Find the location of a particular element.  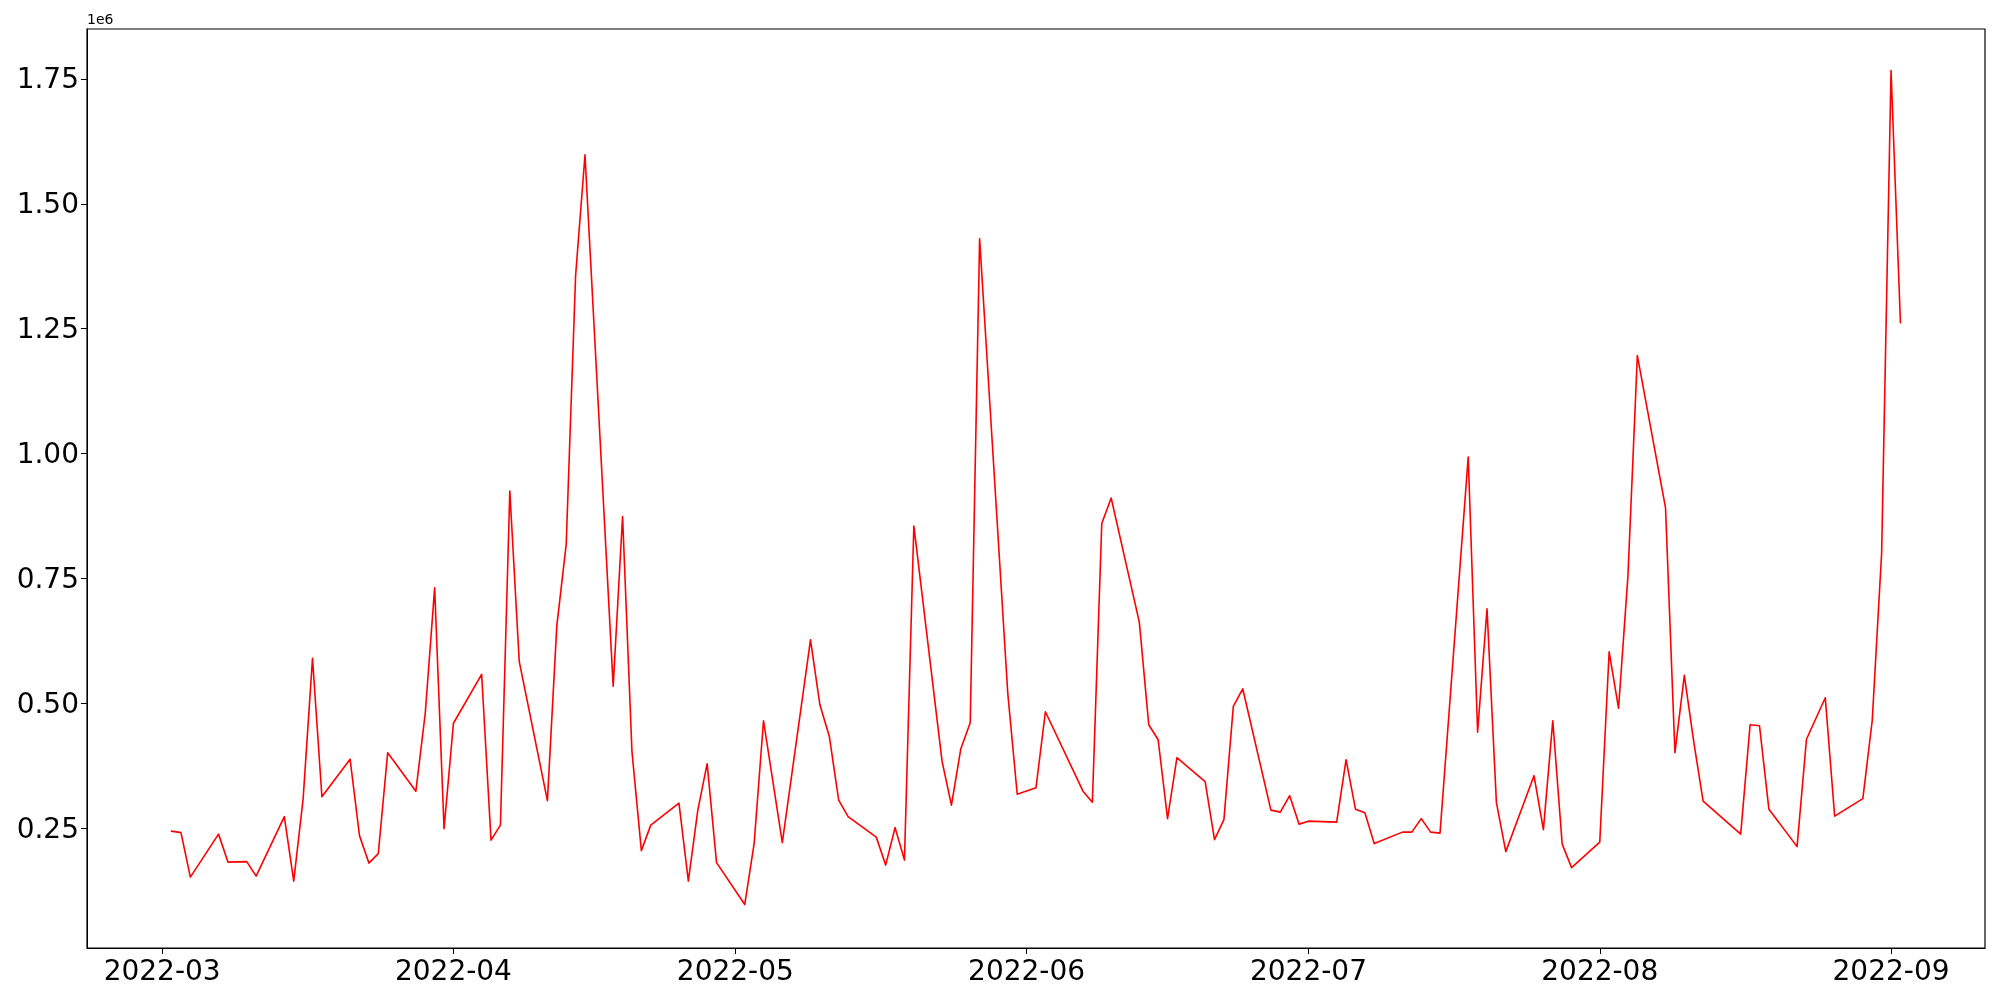

x-tick-label: 2022-09 is located at coordinates (1891, 970).